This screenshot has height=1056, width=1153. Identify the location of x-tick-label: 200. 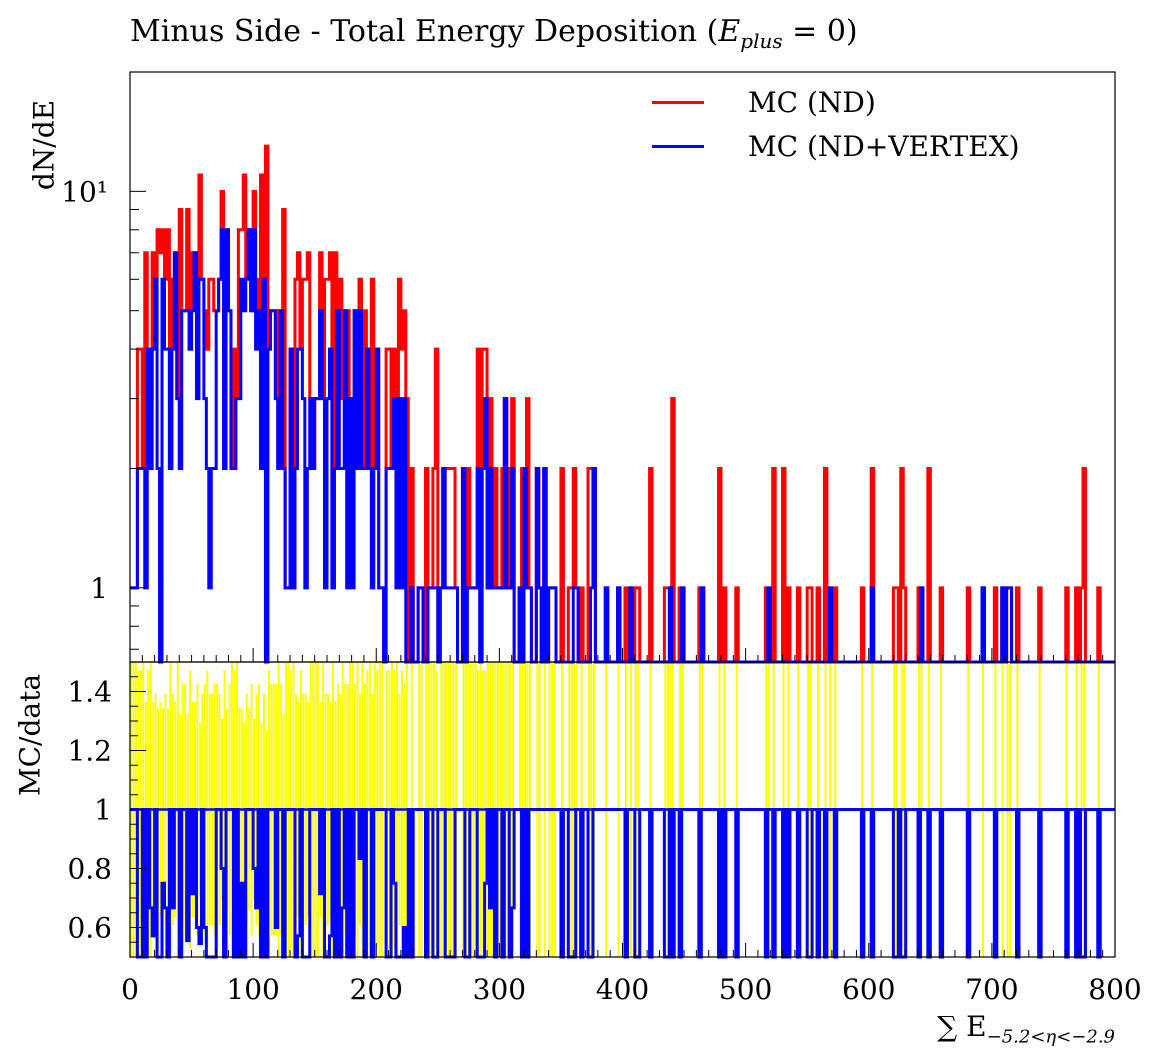
(376, 989).